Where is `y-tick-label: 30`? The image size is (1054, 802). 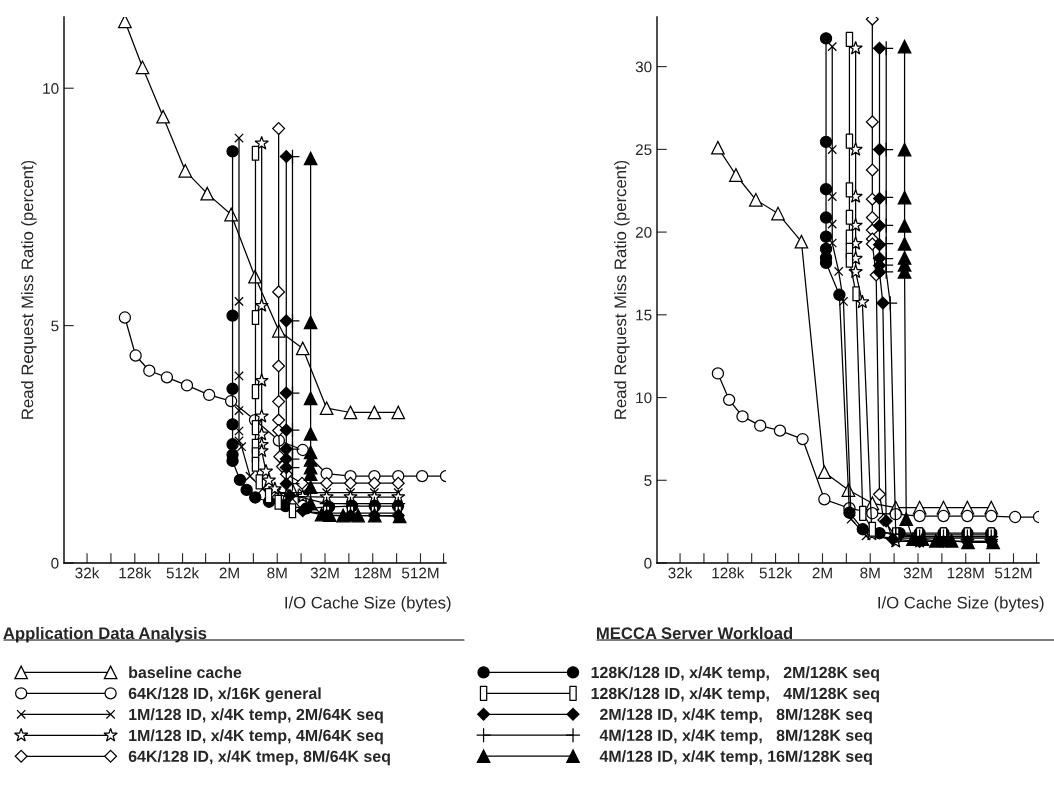
y-tick-label: 30 is located at coordinates (643, 67).